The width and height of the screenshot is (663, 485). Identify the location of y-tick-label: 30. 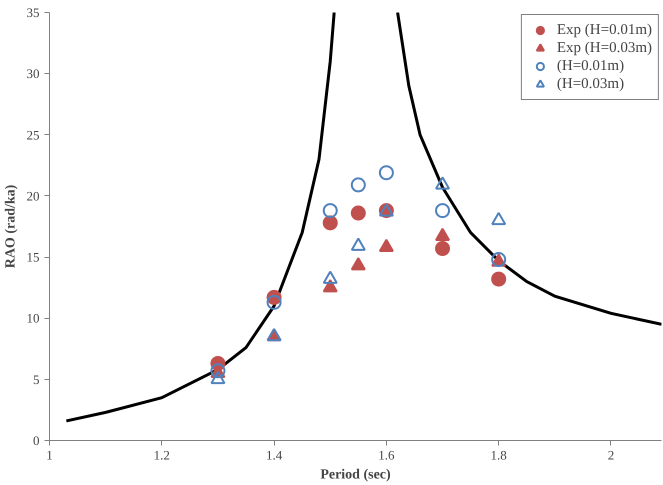
(33, 74).